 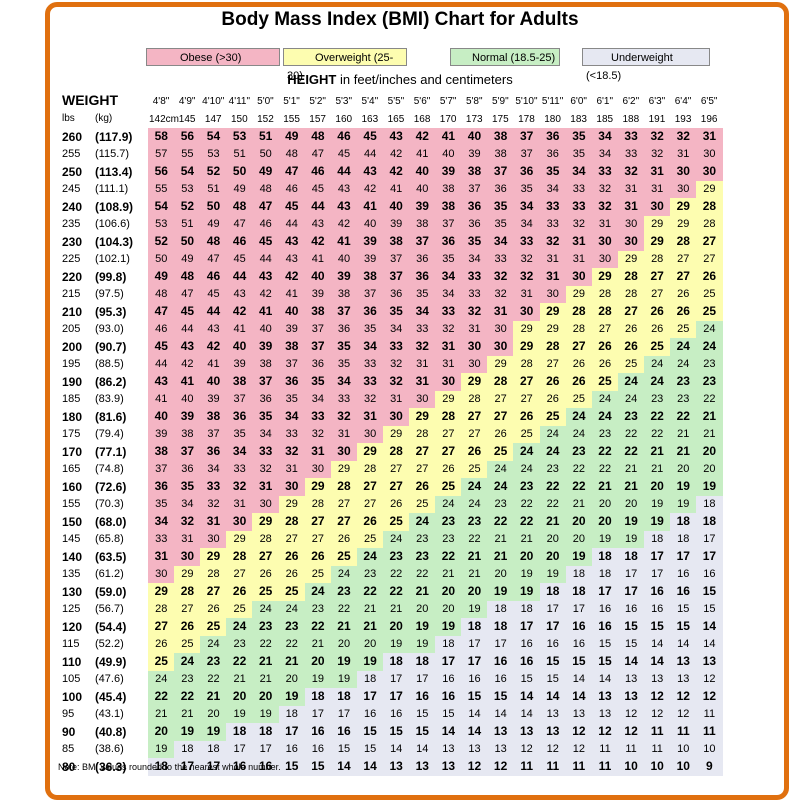 I want to click on weight-lbs-label: 110, so click(x=72, y=662).